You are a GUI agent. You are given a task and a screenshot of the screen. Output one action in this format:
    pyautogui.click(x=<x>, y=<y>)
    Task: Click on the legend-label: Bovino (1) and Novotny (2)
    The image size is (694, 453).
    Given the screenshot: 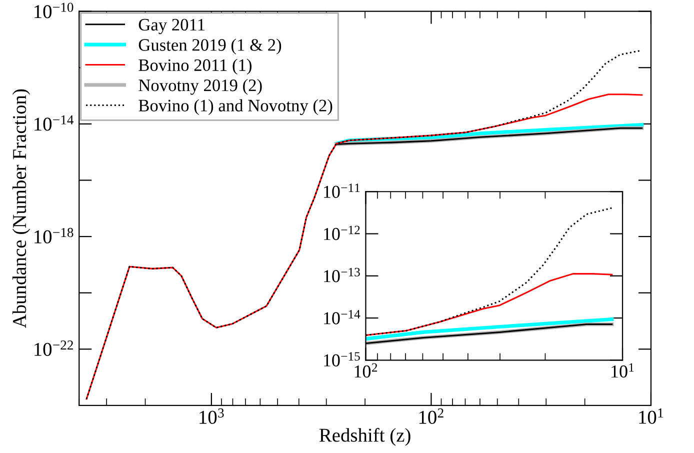 What is the action you would take?
    pyautogui.click(x=235, y=107)
    